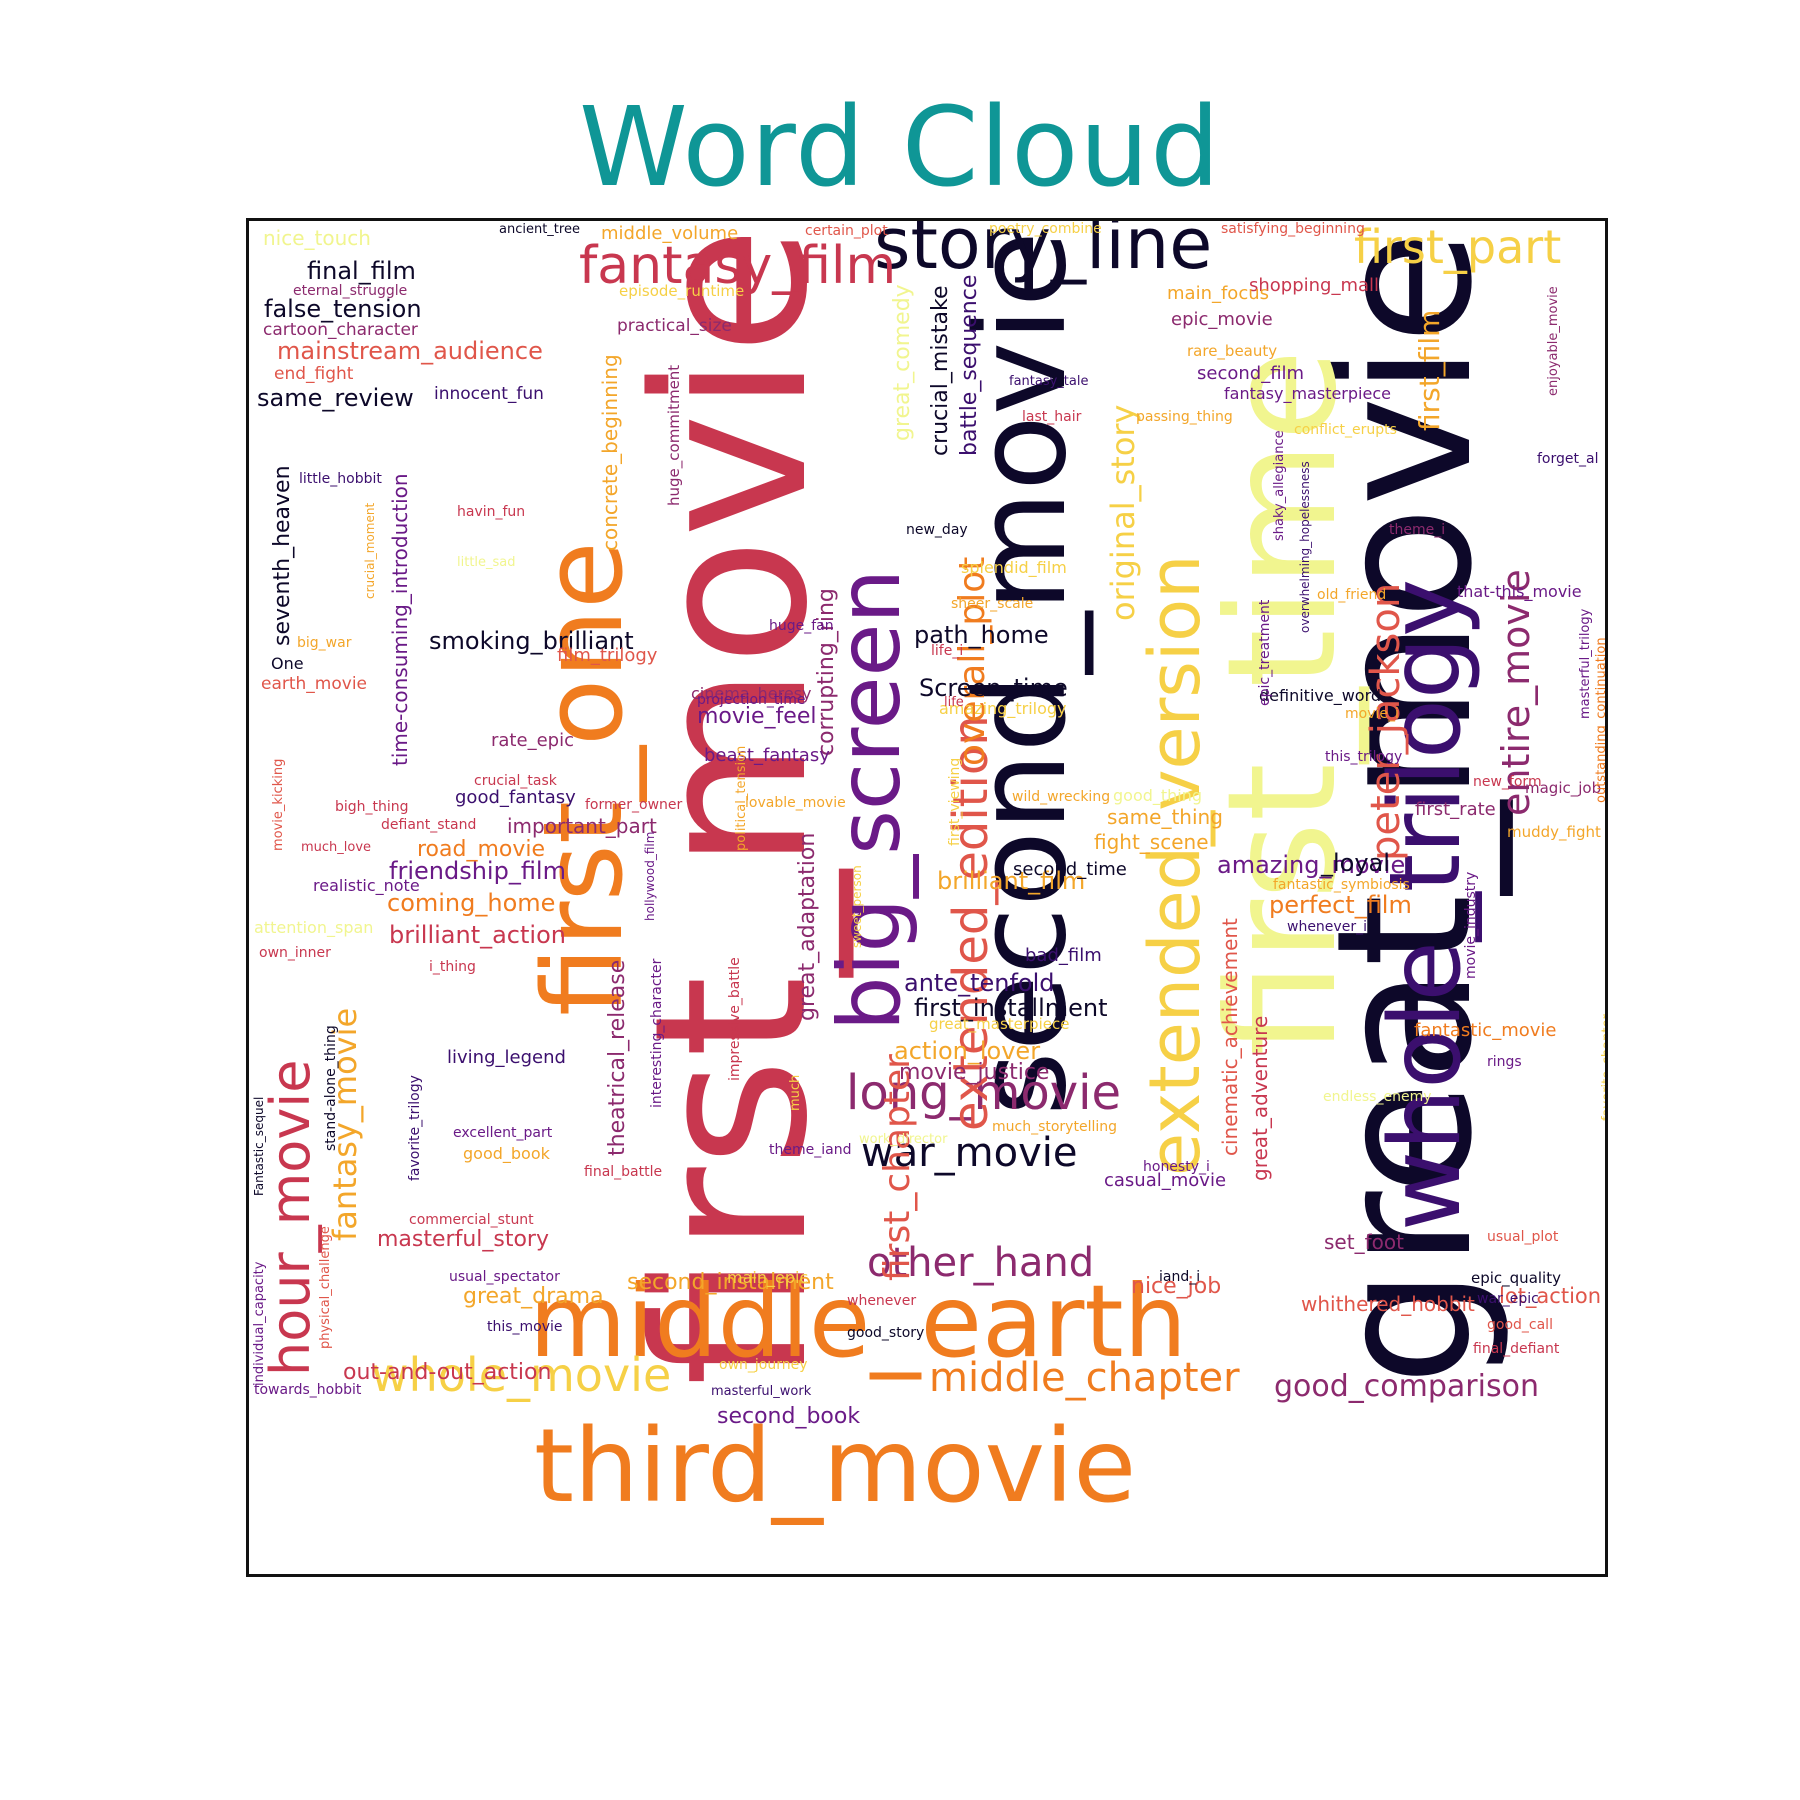  Describe the element at coordinates (857, 906) in the screenshot. I see `word-sweet-person: sweet_person` at that location.